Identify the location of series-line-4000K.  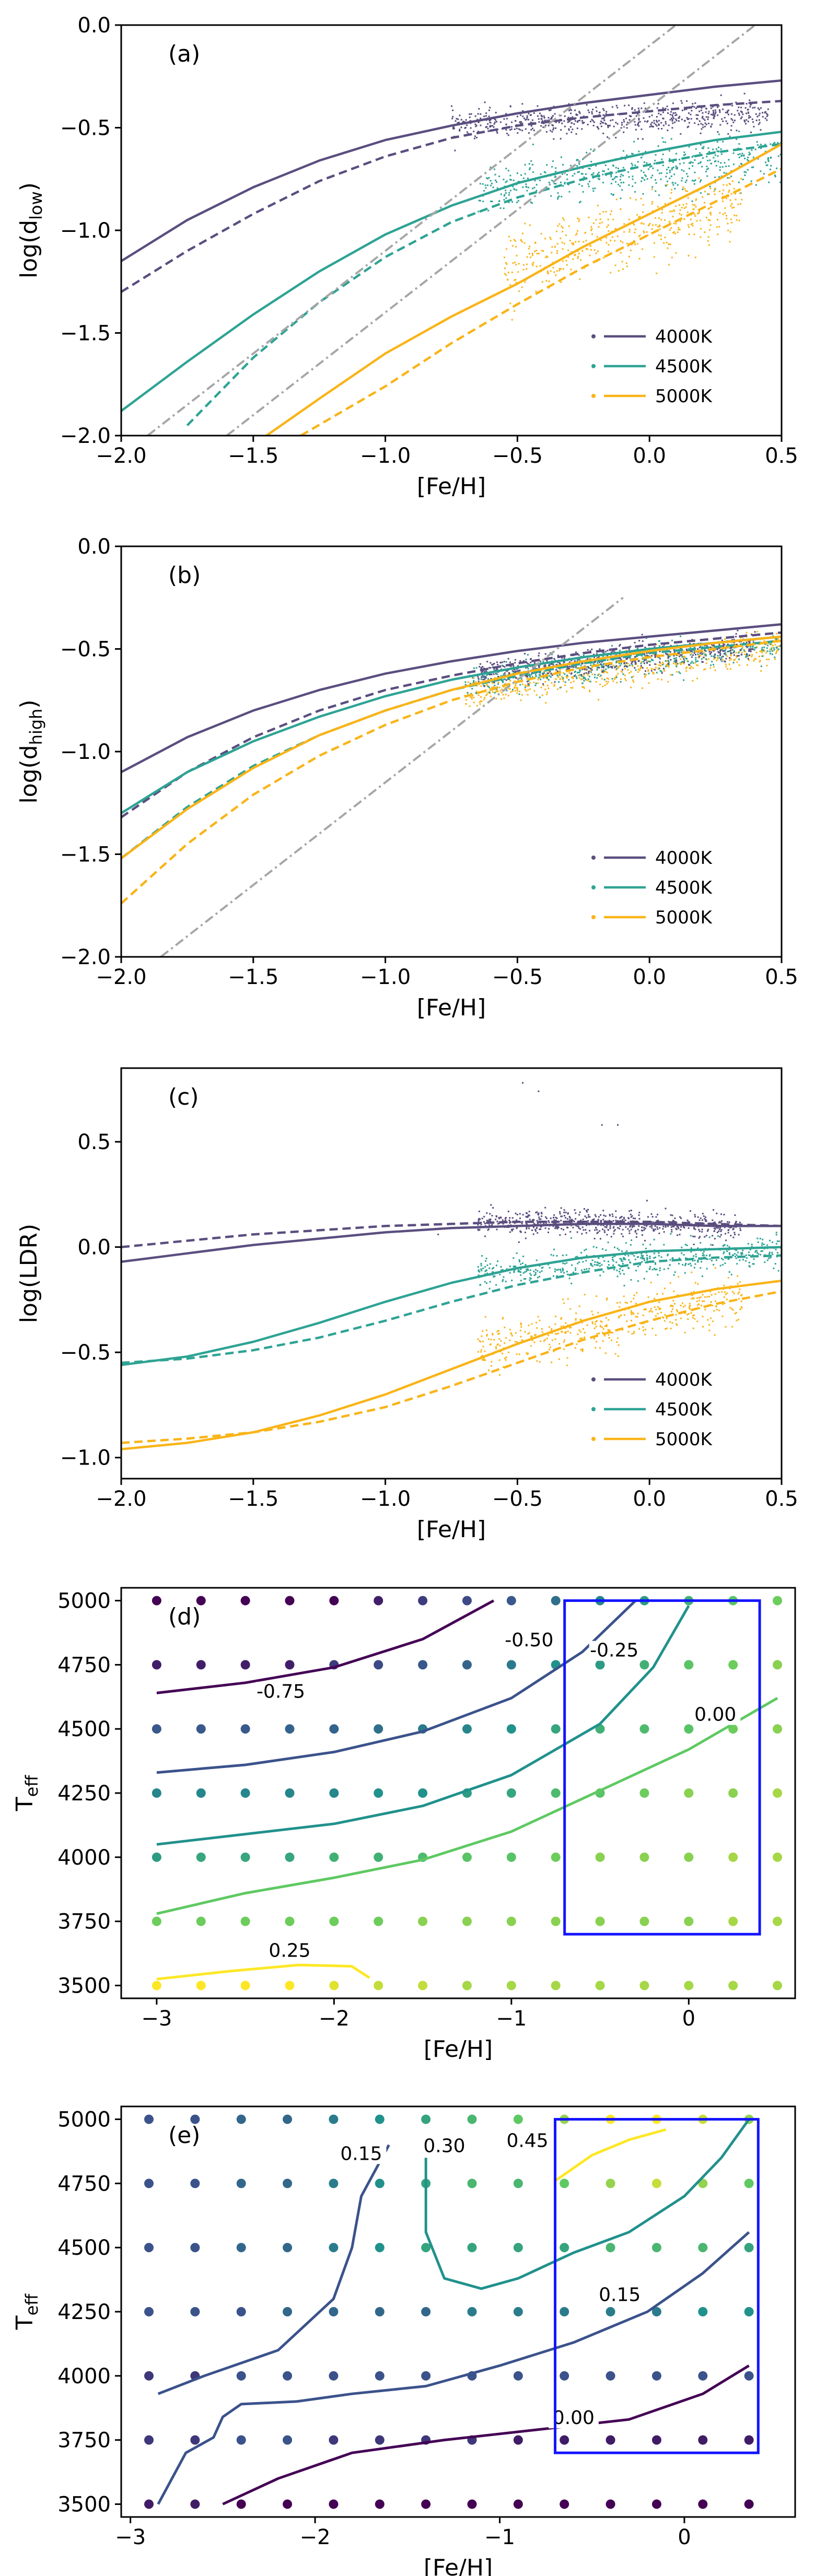
(452, 1243).